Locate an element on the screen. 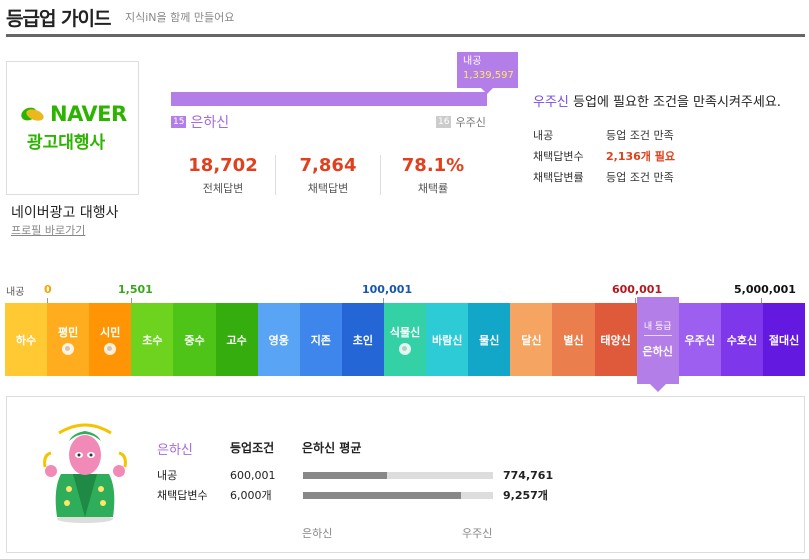 The height and width of the screenshot is (559, 809). naver-logo: NAVER 광고대행사 is located at coordinates (75, 127).